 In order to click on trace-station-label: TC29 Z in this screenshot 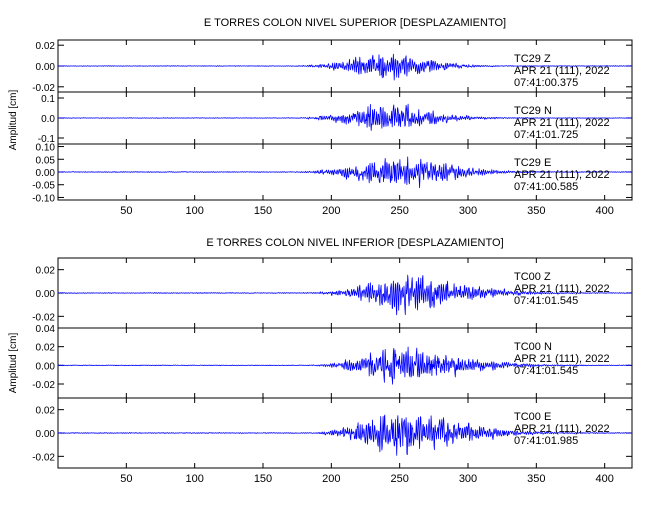, I will do `click(532, 59)`.